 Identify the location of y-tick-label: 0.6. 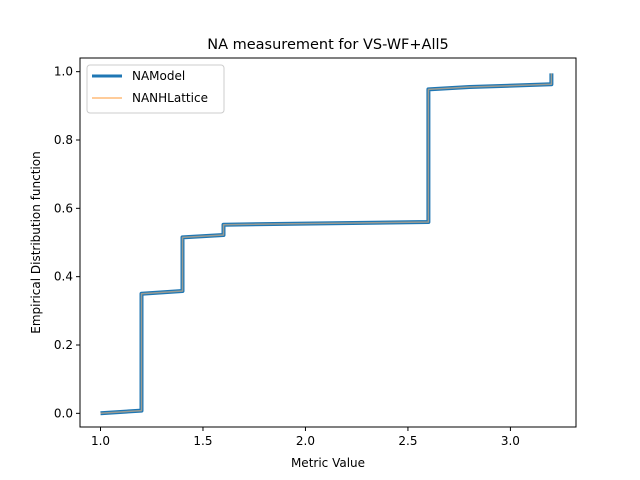
(63, 208).